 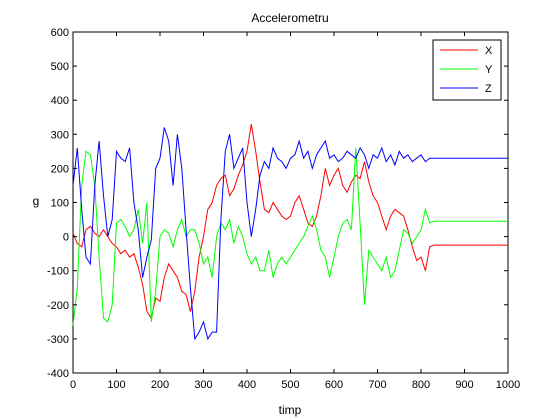 I want to click on x-tick-label: 700, so click(x=377, y=385).